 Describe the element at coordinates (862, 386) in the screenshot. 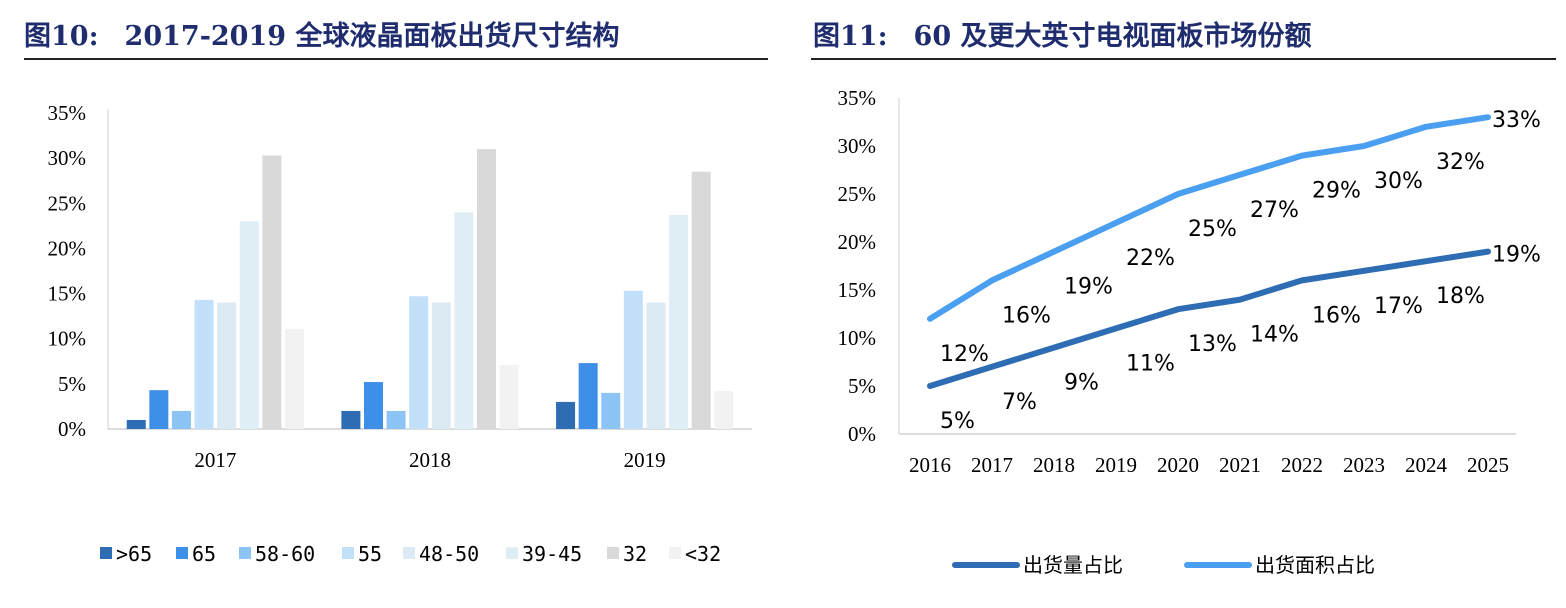

I see `y-tick-label: 5%` at that location.